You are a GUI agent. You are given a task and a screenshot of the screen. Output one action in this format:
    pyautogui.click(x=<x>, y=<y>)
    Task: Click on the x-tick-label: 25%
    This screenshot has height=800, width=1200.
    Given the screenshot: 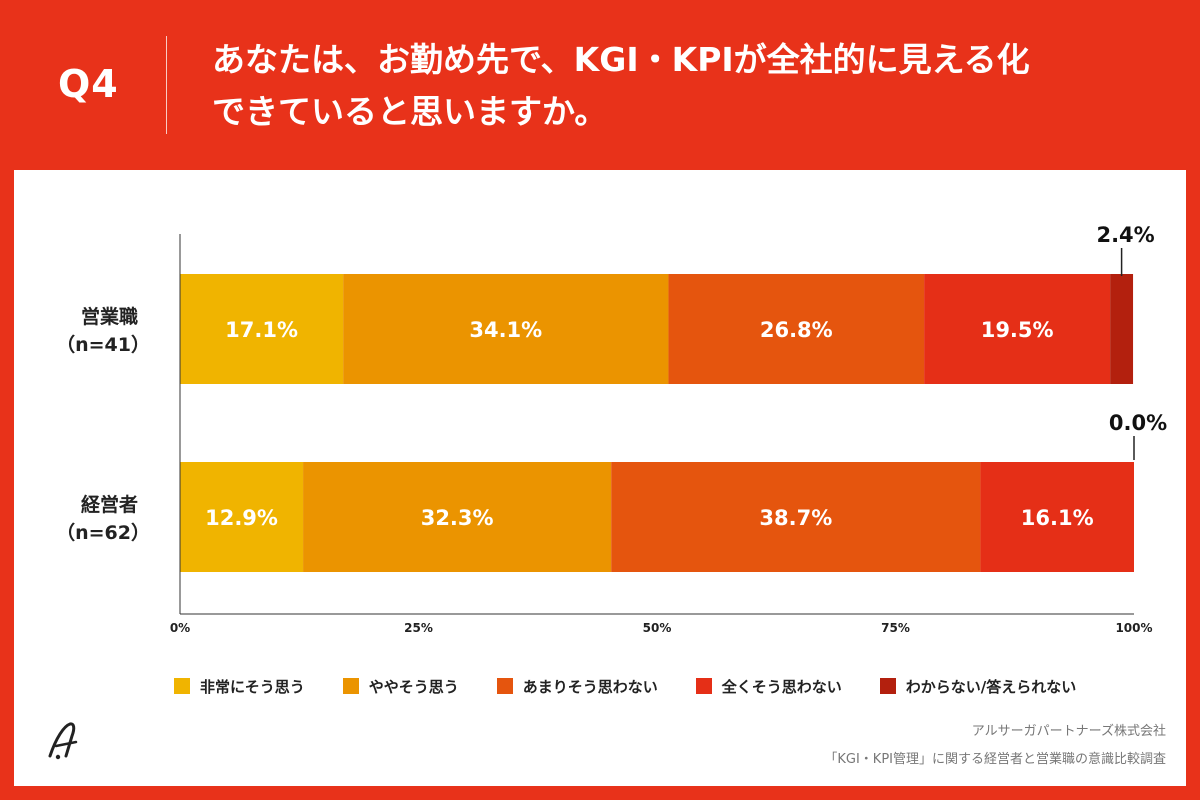 What is the action you would take?
    pyautogui.click(x=418, y=628)
    